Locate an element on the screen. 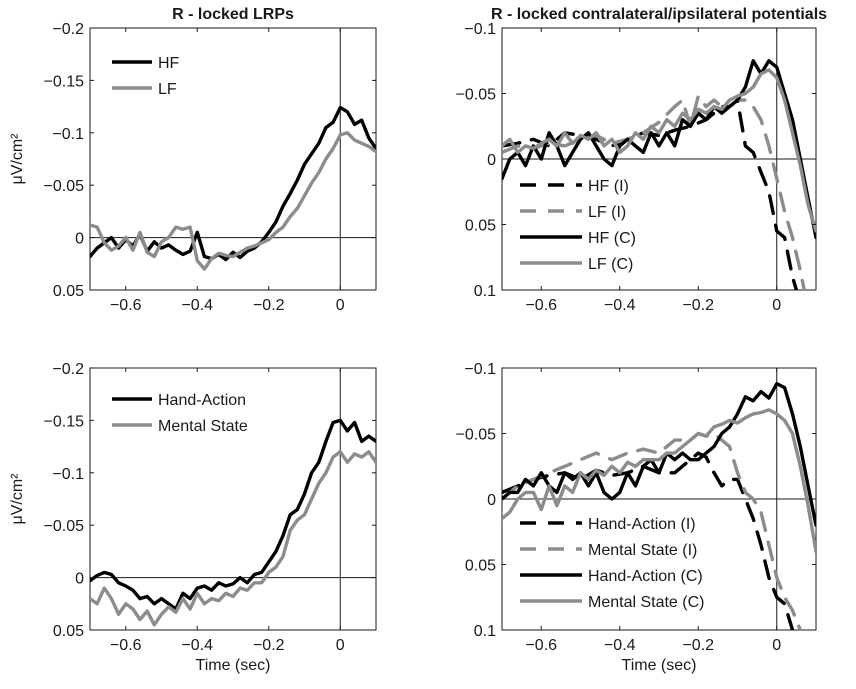  legend-label: HF (C) is located at coordinates (612, 238).